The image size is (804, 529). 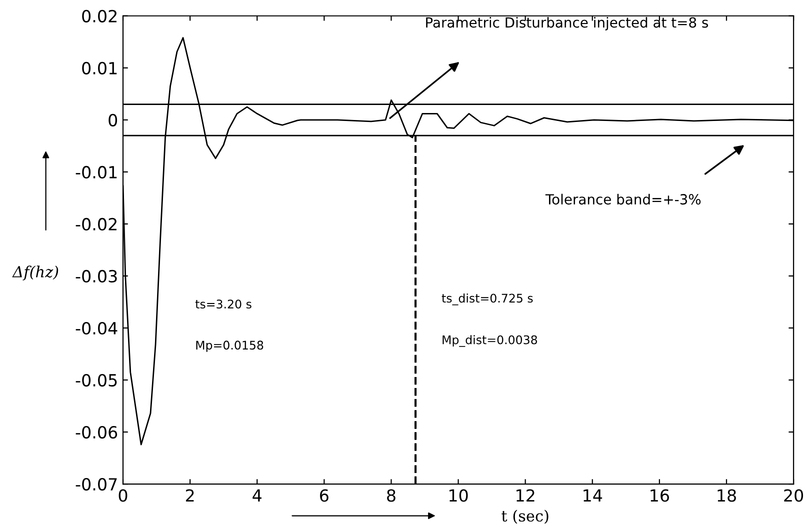 I want to click on y-tick-label: -0.05, so click(x=96, y=380).